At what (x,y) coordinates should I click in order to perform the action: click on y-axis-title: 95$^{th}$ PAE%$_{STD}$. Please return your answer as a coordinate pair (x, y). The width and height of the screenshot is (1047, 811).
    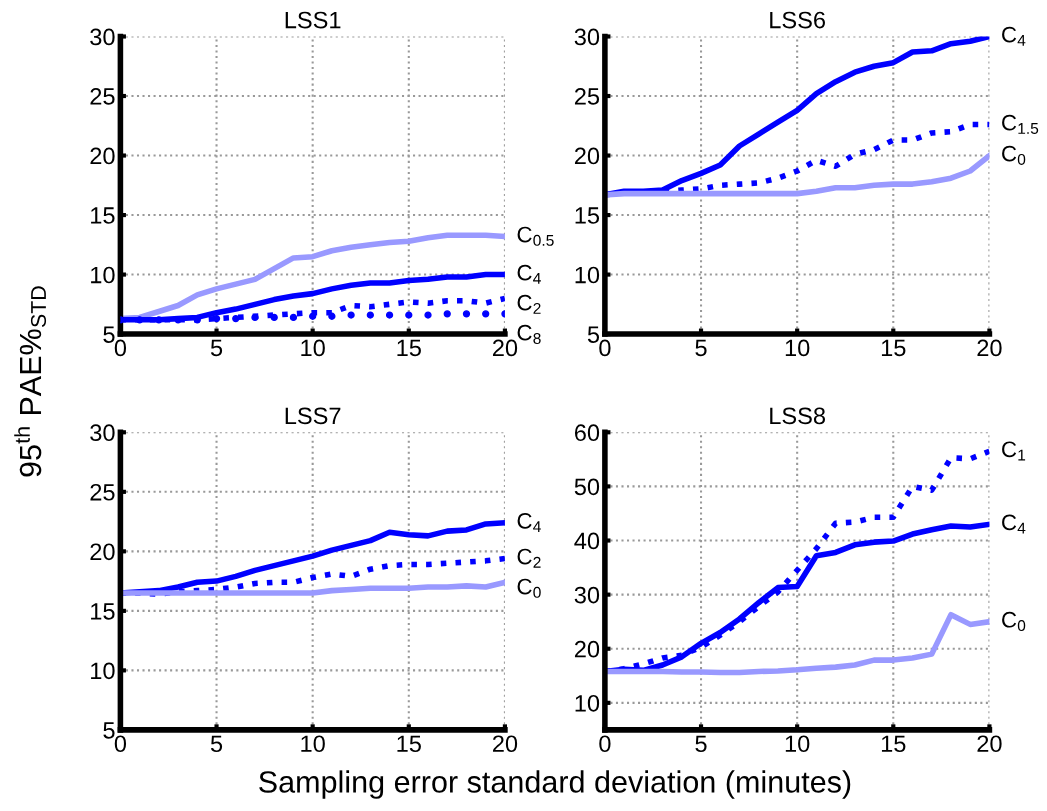
    Looking at the image, I should click on (30, 381).